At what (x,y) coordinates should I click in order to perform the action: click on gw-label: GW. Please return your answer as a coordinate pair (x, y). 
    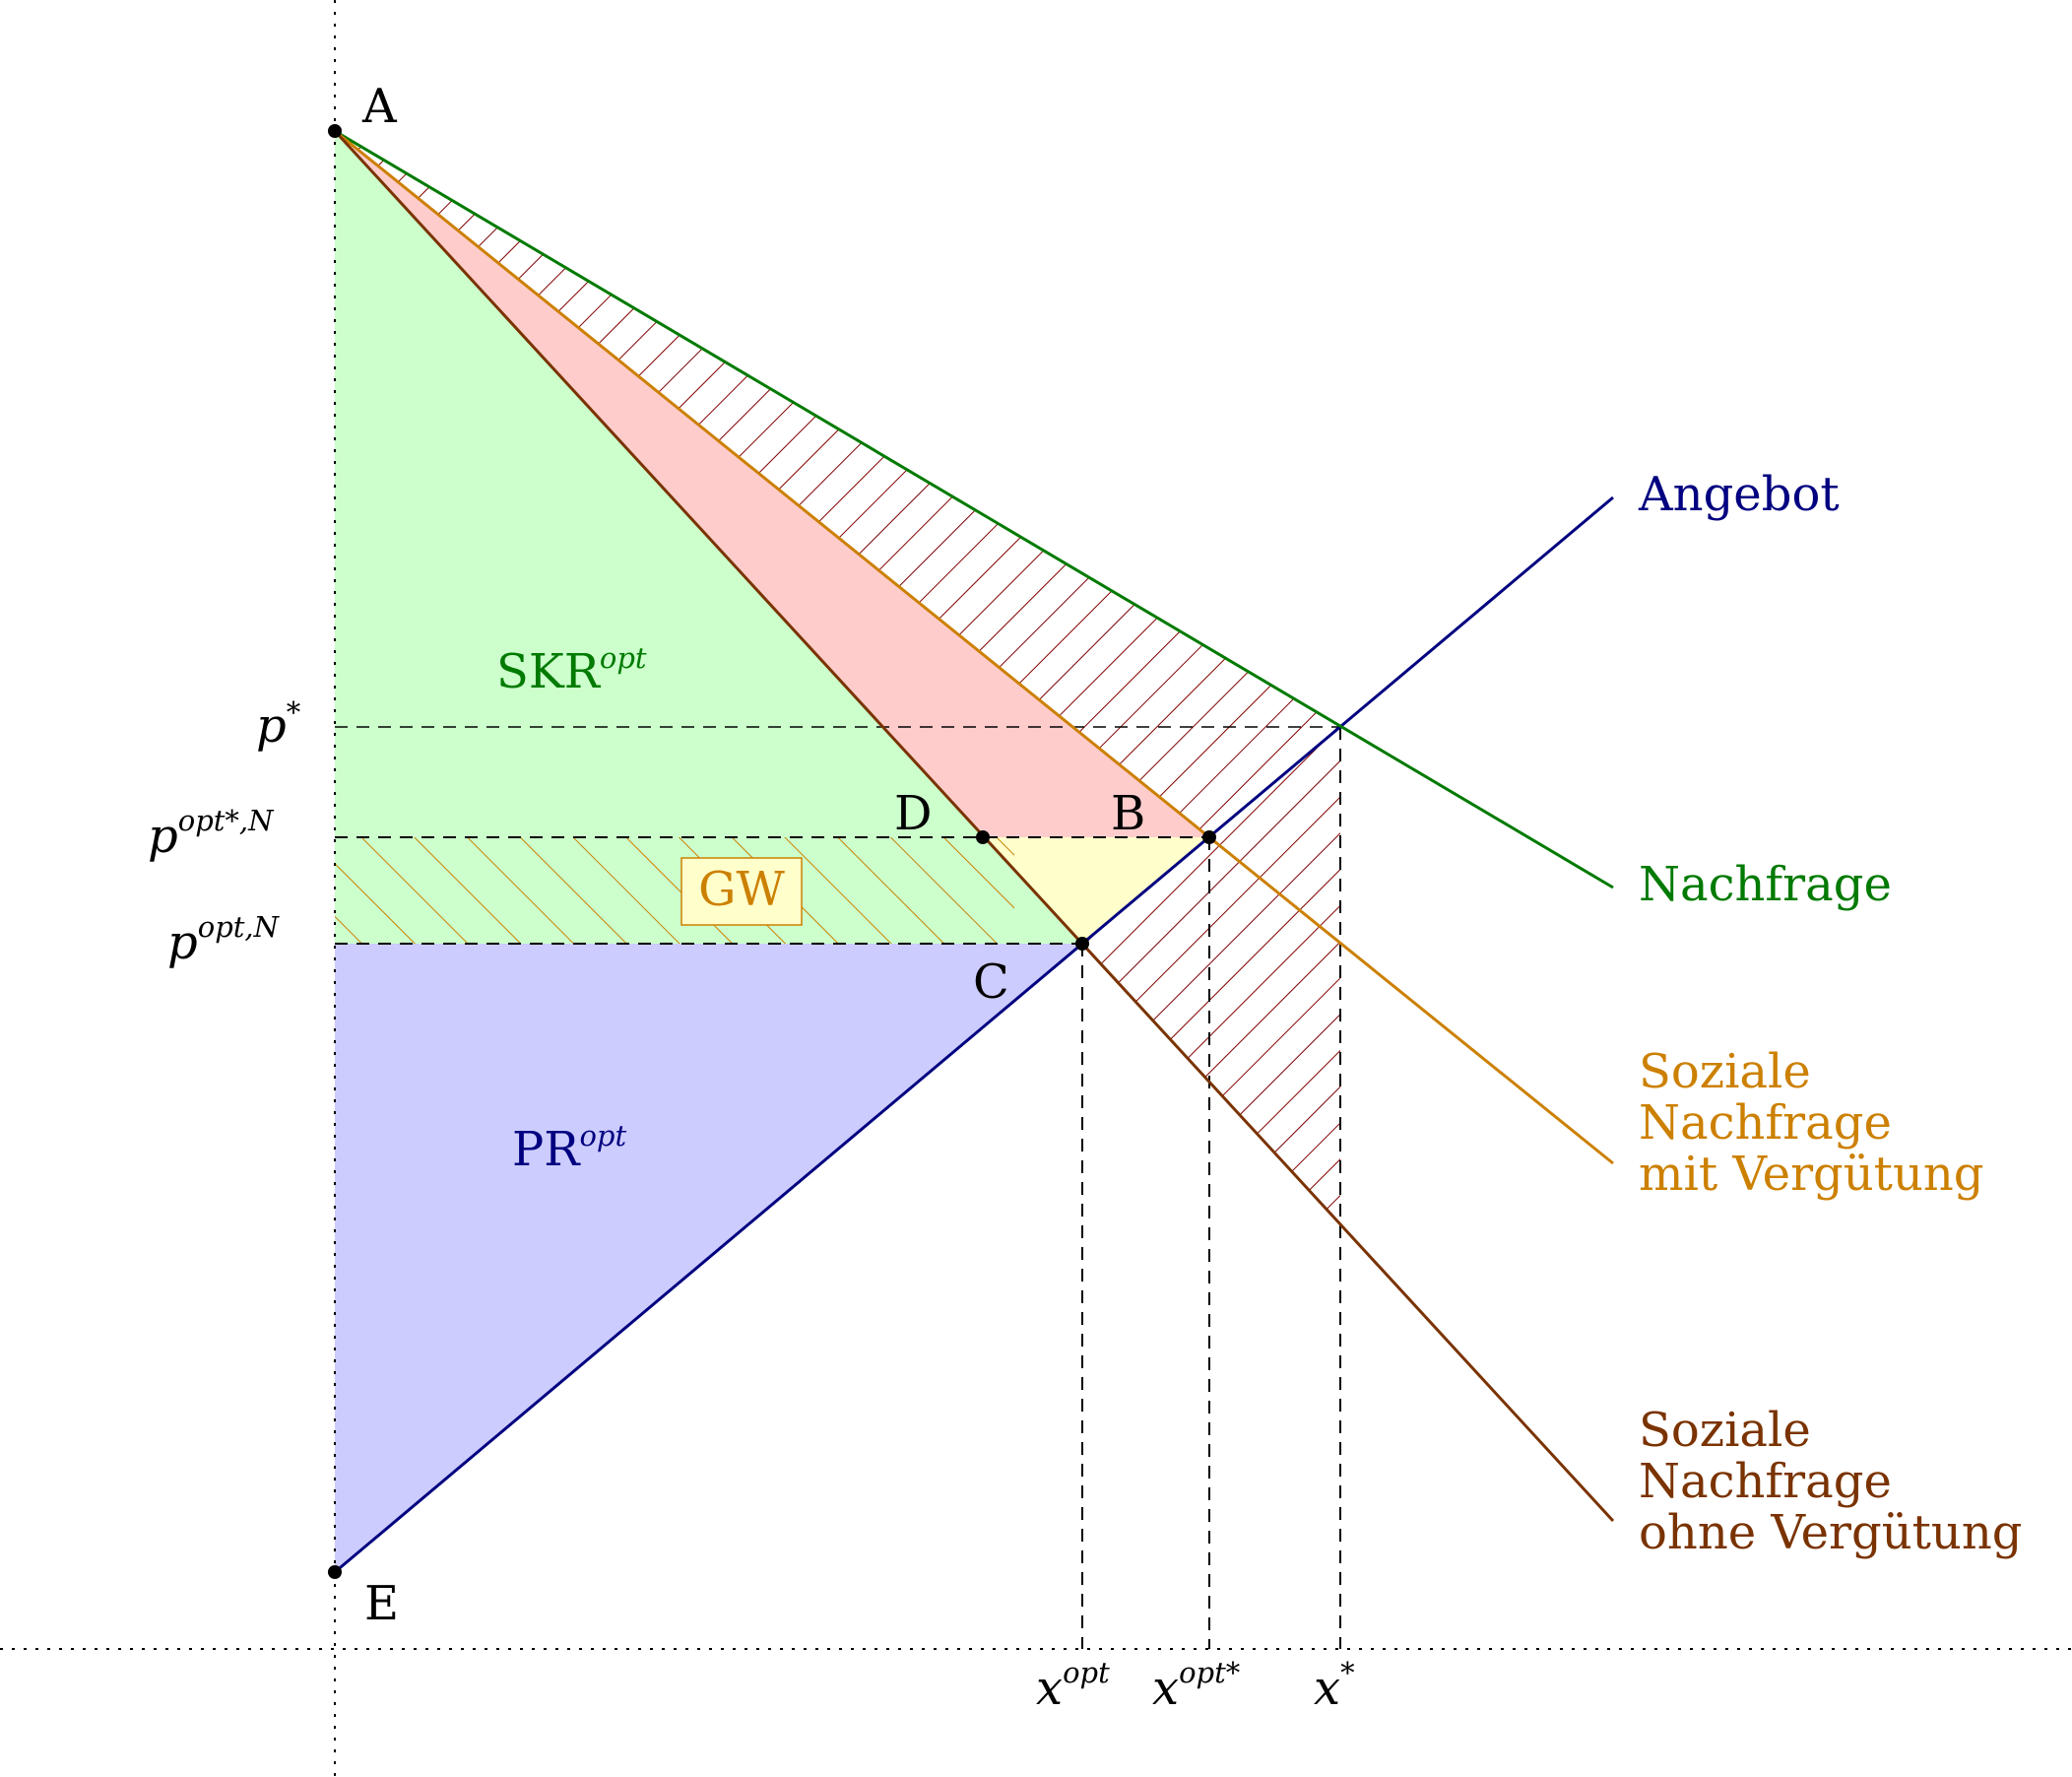
    Looking at the image, I should click on (741, 889).